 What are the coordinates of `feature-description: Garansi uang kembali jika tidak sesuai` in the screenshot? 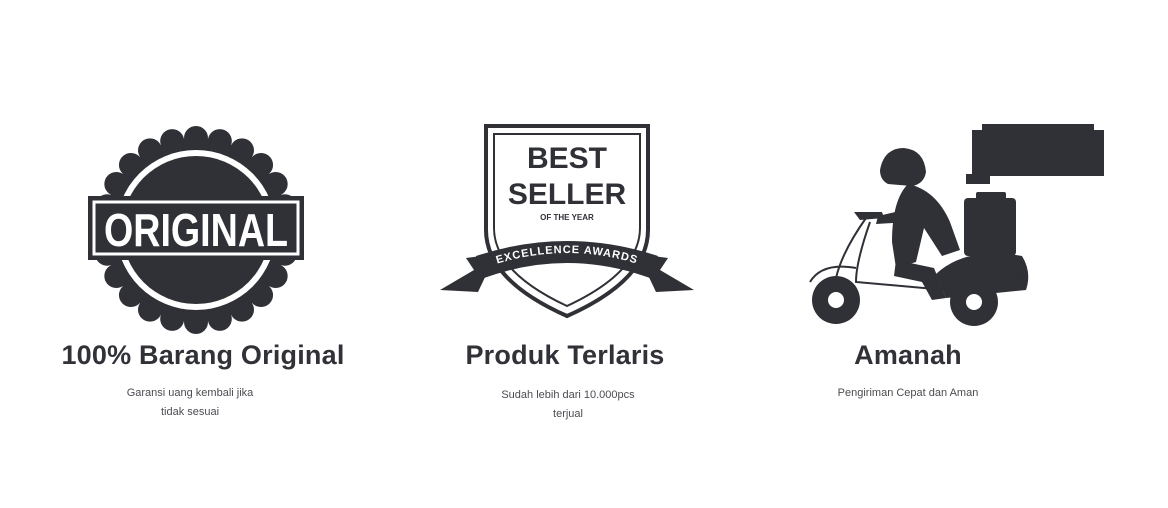 It's located at (190, 403).